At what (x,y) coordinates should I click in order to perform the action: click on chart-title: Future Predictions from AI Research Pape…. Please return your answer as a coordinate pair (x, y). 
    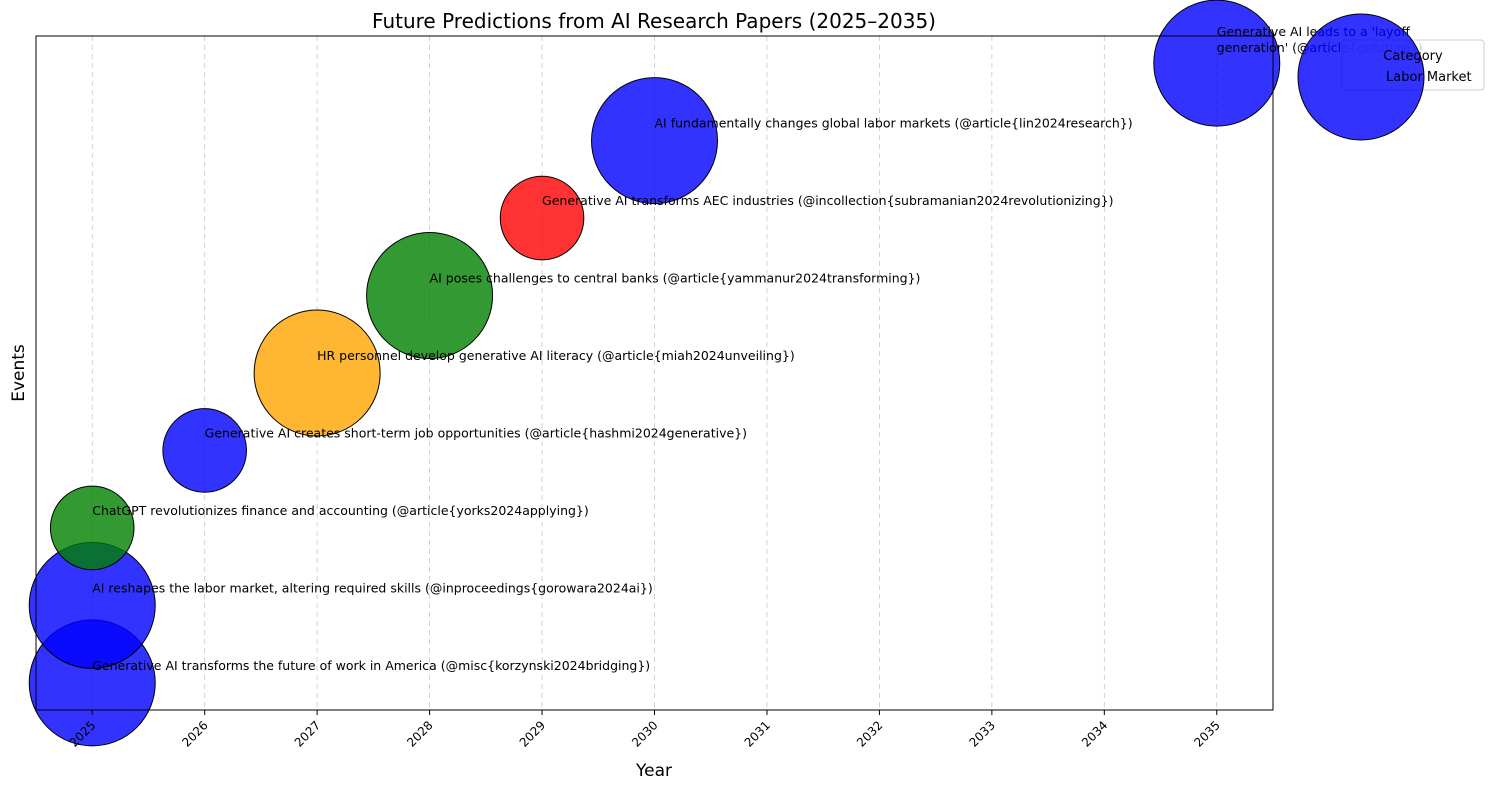
    Looking at the image, I should click on (654, 21).